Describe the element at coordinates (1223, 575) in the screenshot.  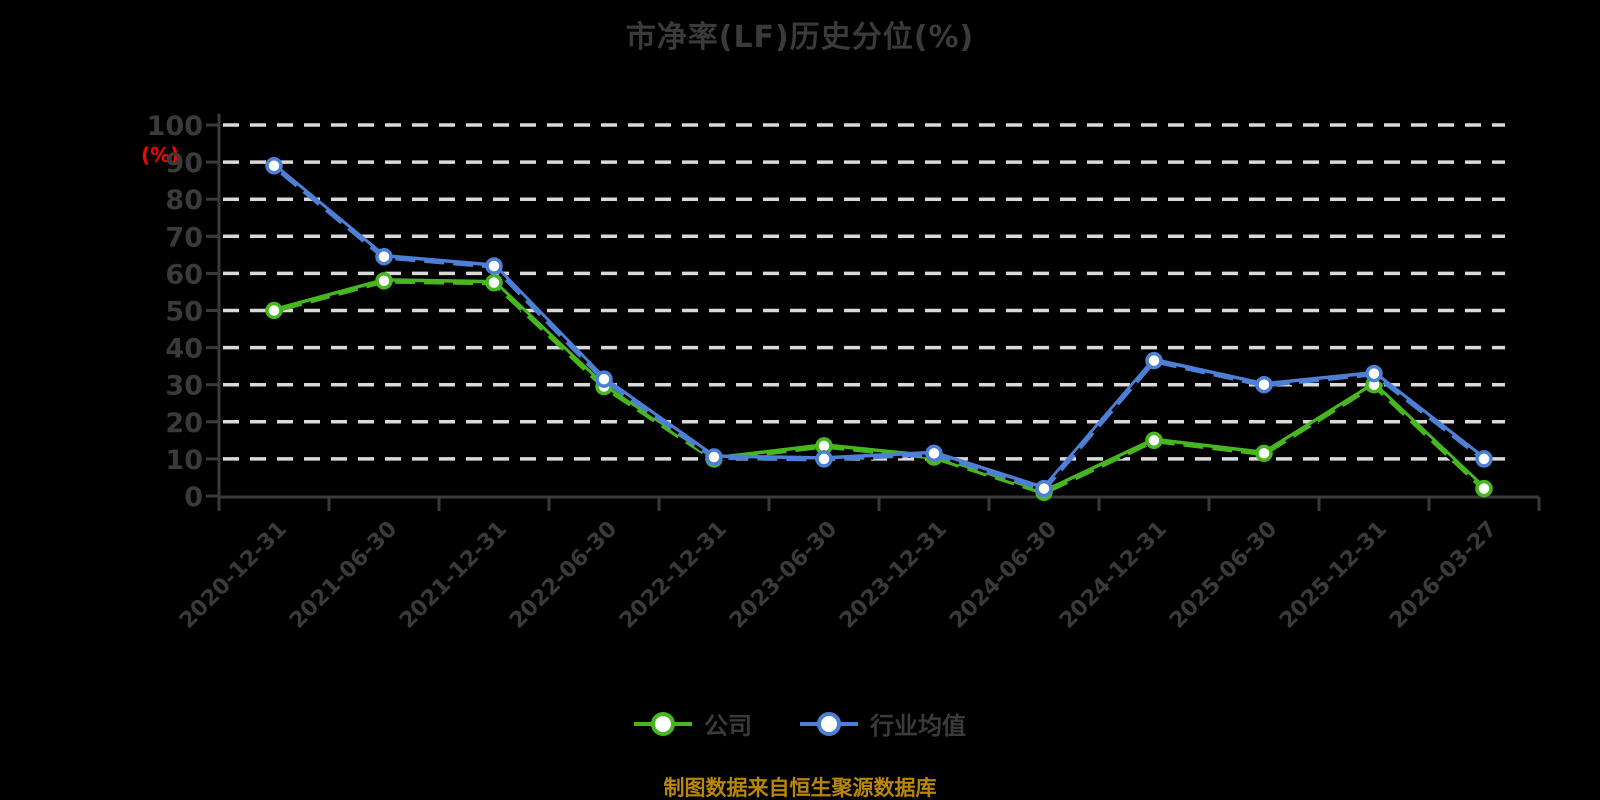
I see `x-axis-tick-label: 2025-06-30` at that location.